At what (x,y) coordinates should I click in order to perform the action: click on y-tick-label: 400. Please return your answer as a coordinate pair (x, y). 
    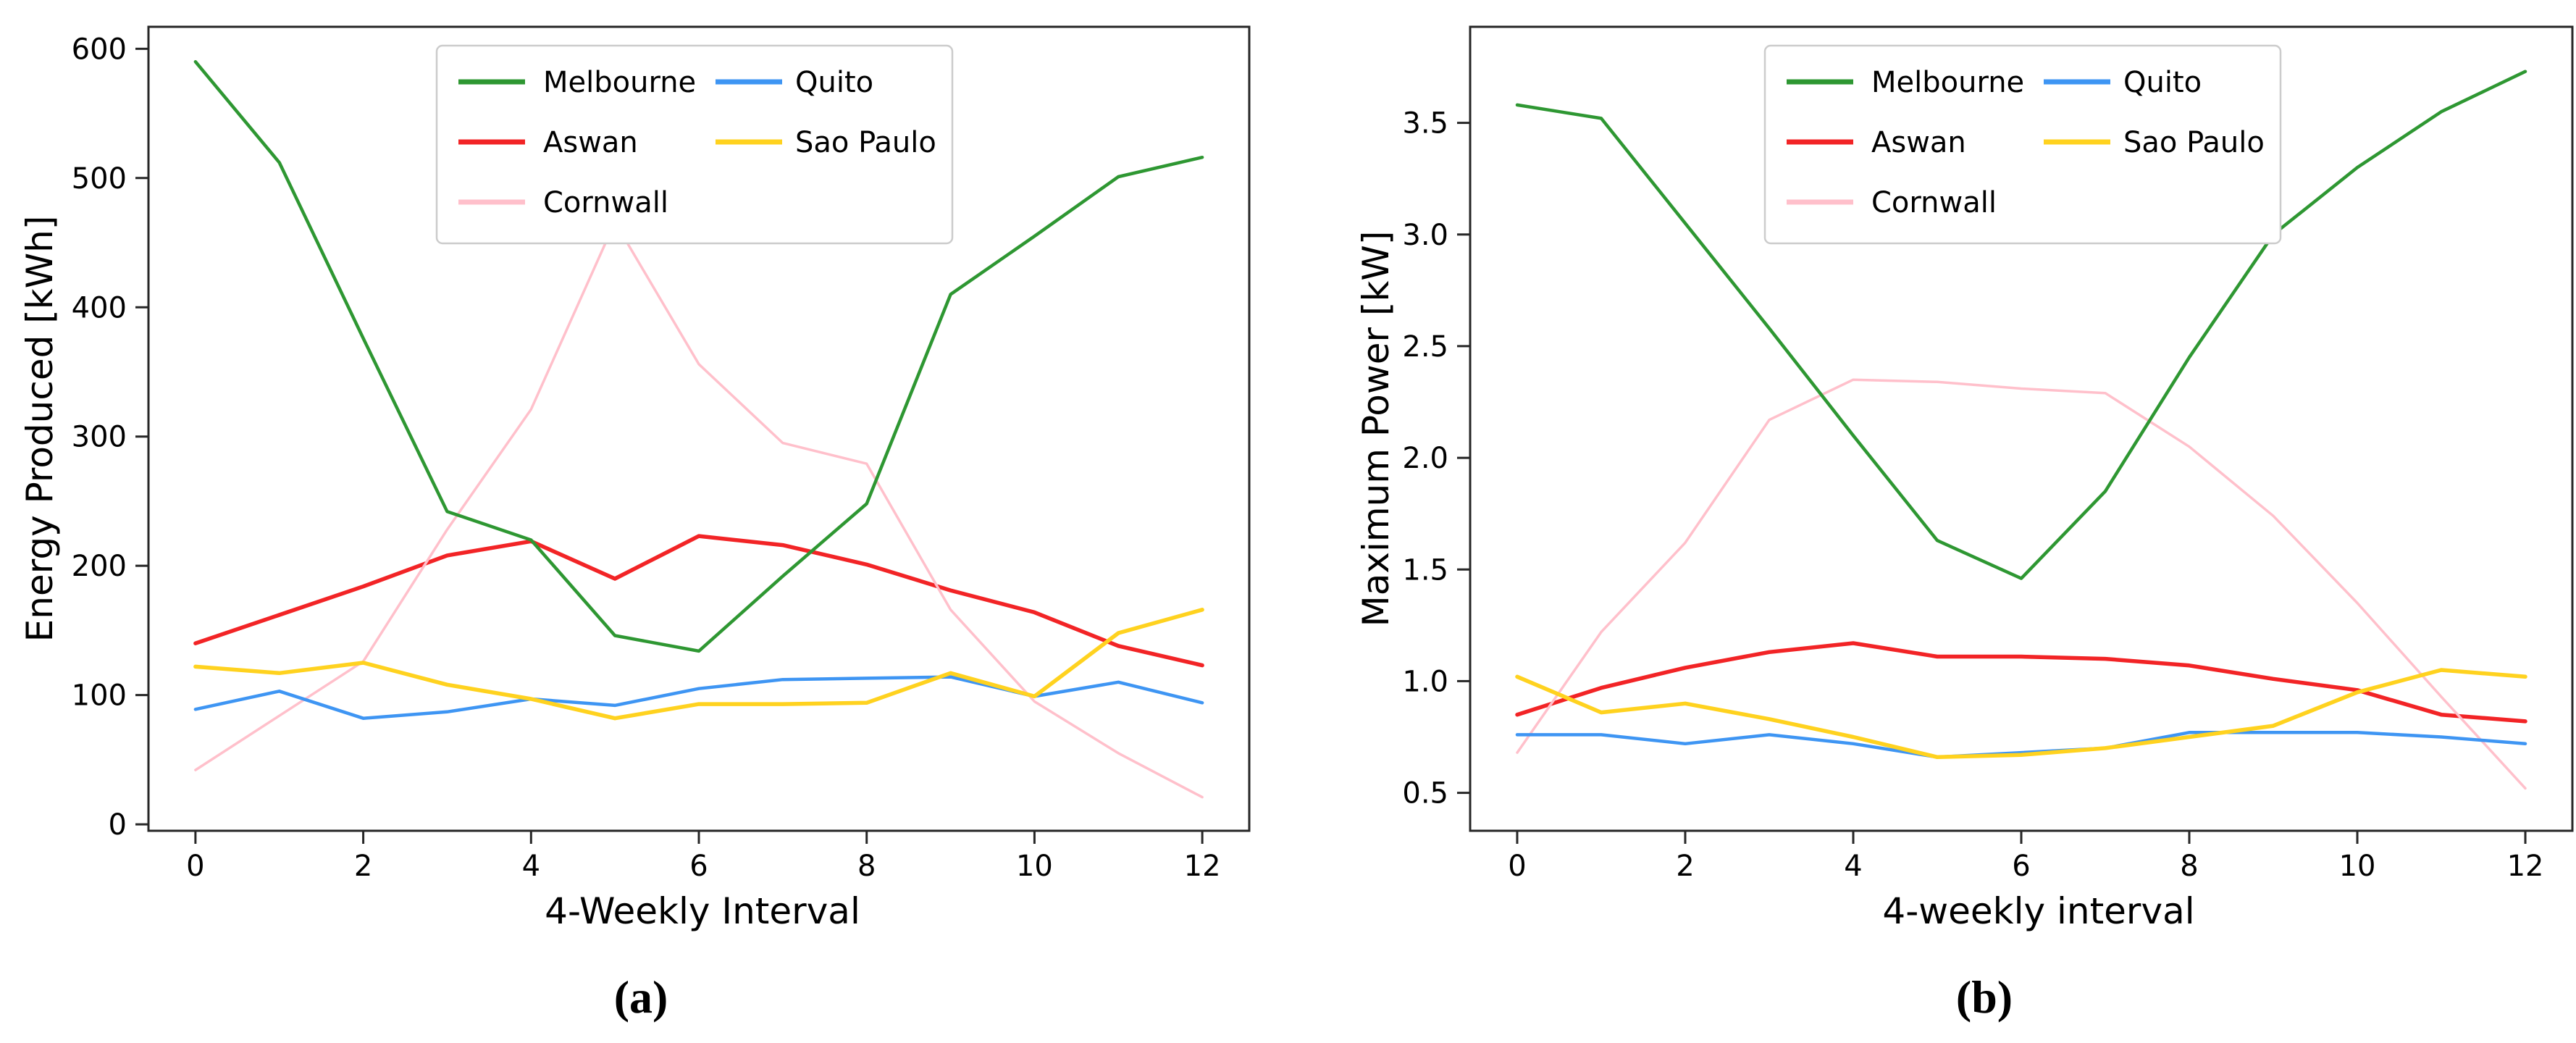
    Looking at the image, I should click on (99, 307).